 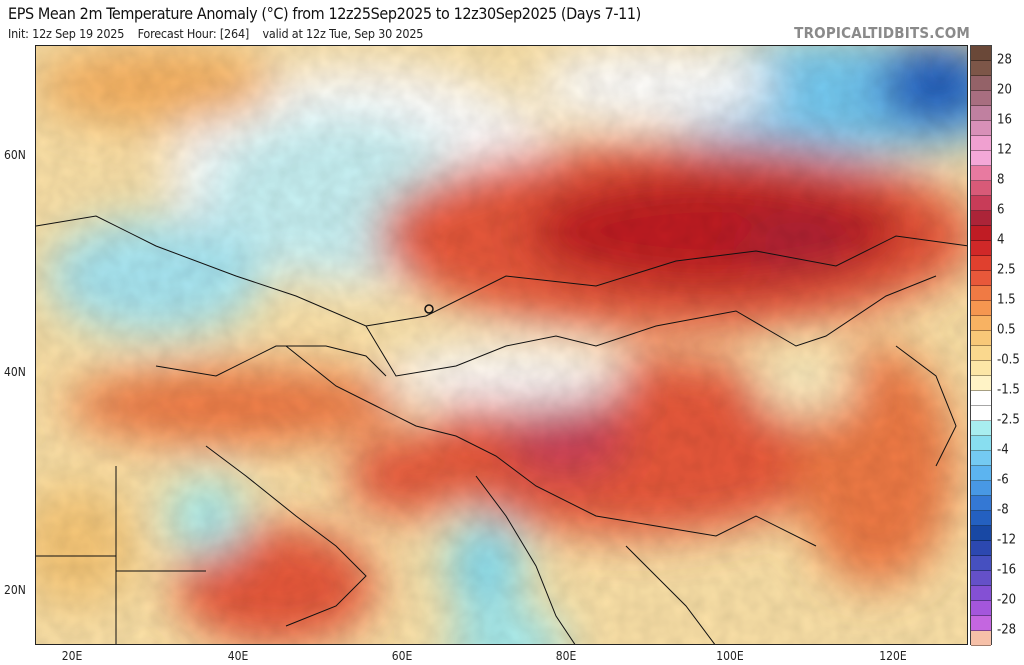 What do you see at coordinates (1006, 330) in the screenshot?
I see `colorbar-label: 0.5` at bounding box center [1006, 330].